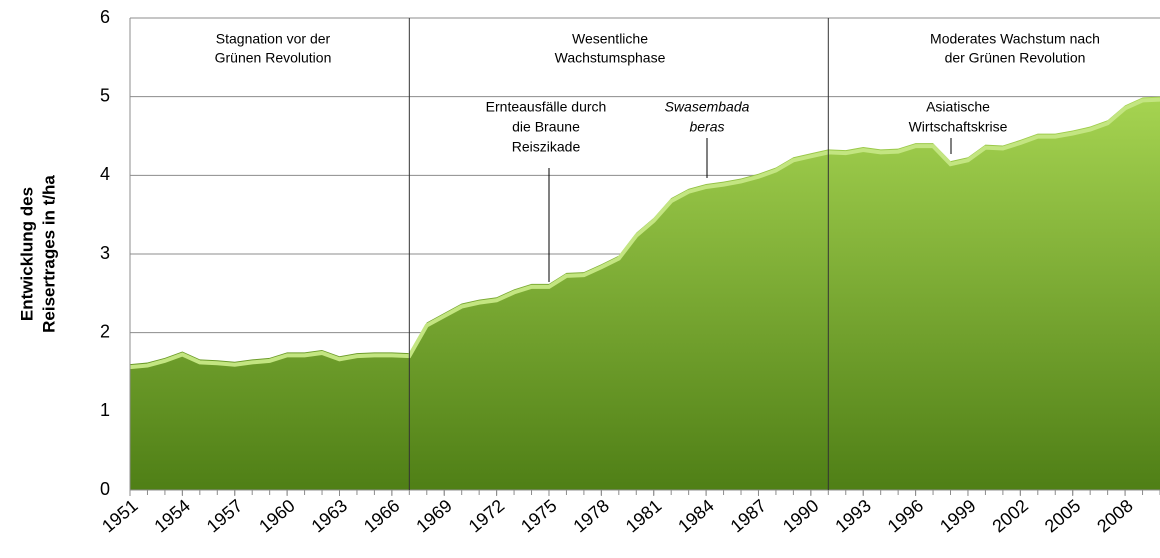 Image resolution: width=1160 pixels, height=558 pixels. Describe the element at coordinates (330, 515) in the screenshot. I see `x-tick-label: 1963` at that location.